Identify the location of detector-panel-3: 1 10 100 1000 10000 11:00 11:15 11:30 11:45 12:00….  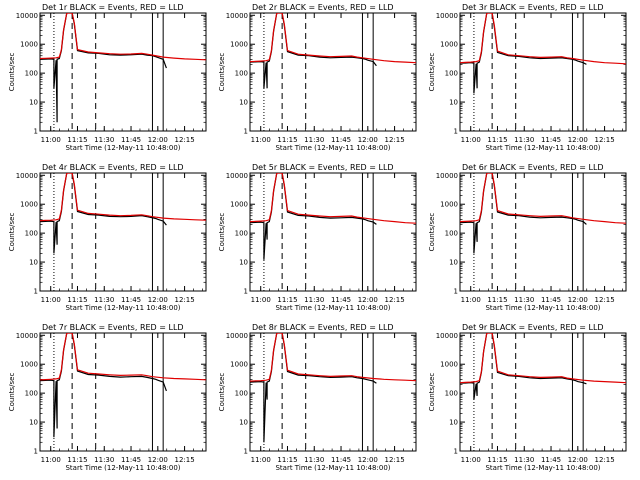
(527, 77).